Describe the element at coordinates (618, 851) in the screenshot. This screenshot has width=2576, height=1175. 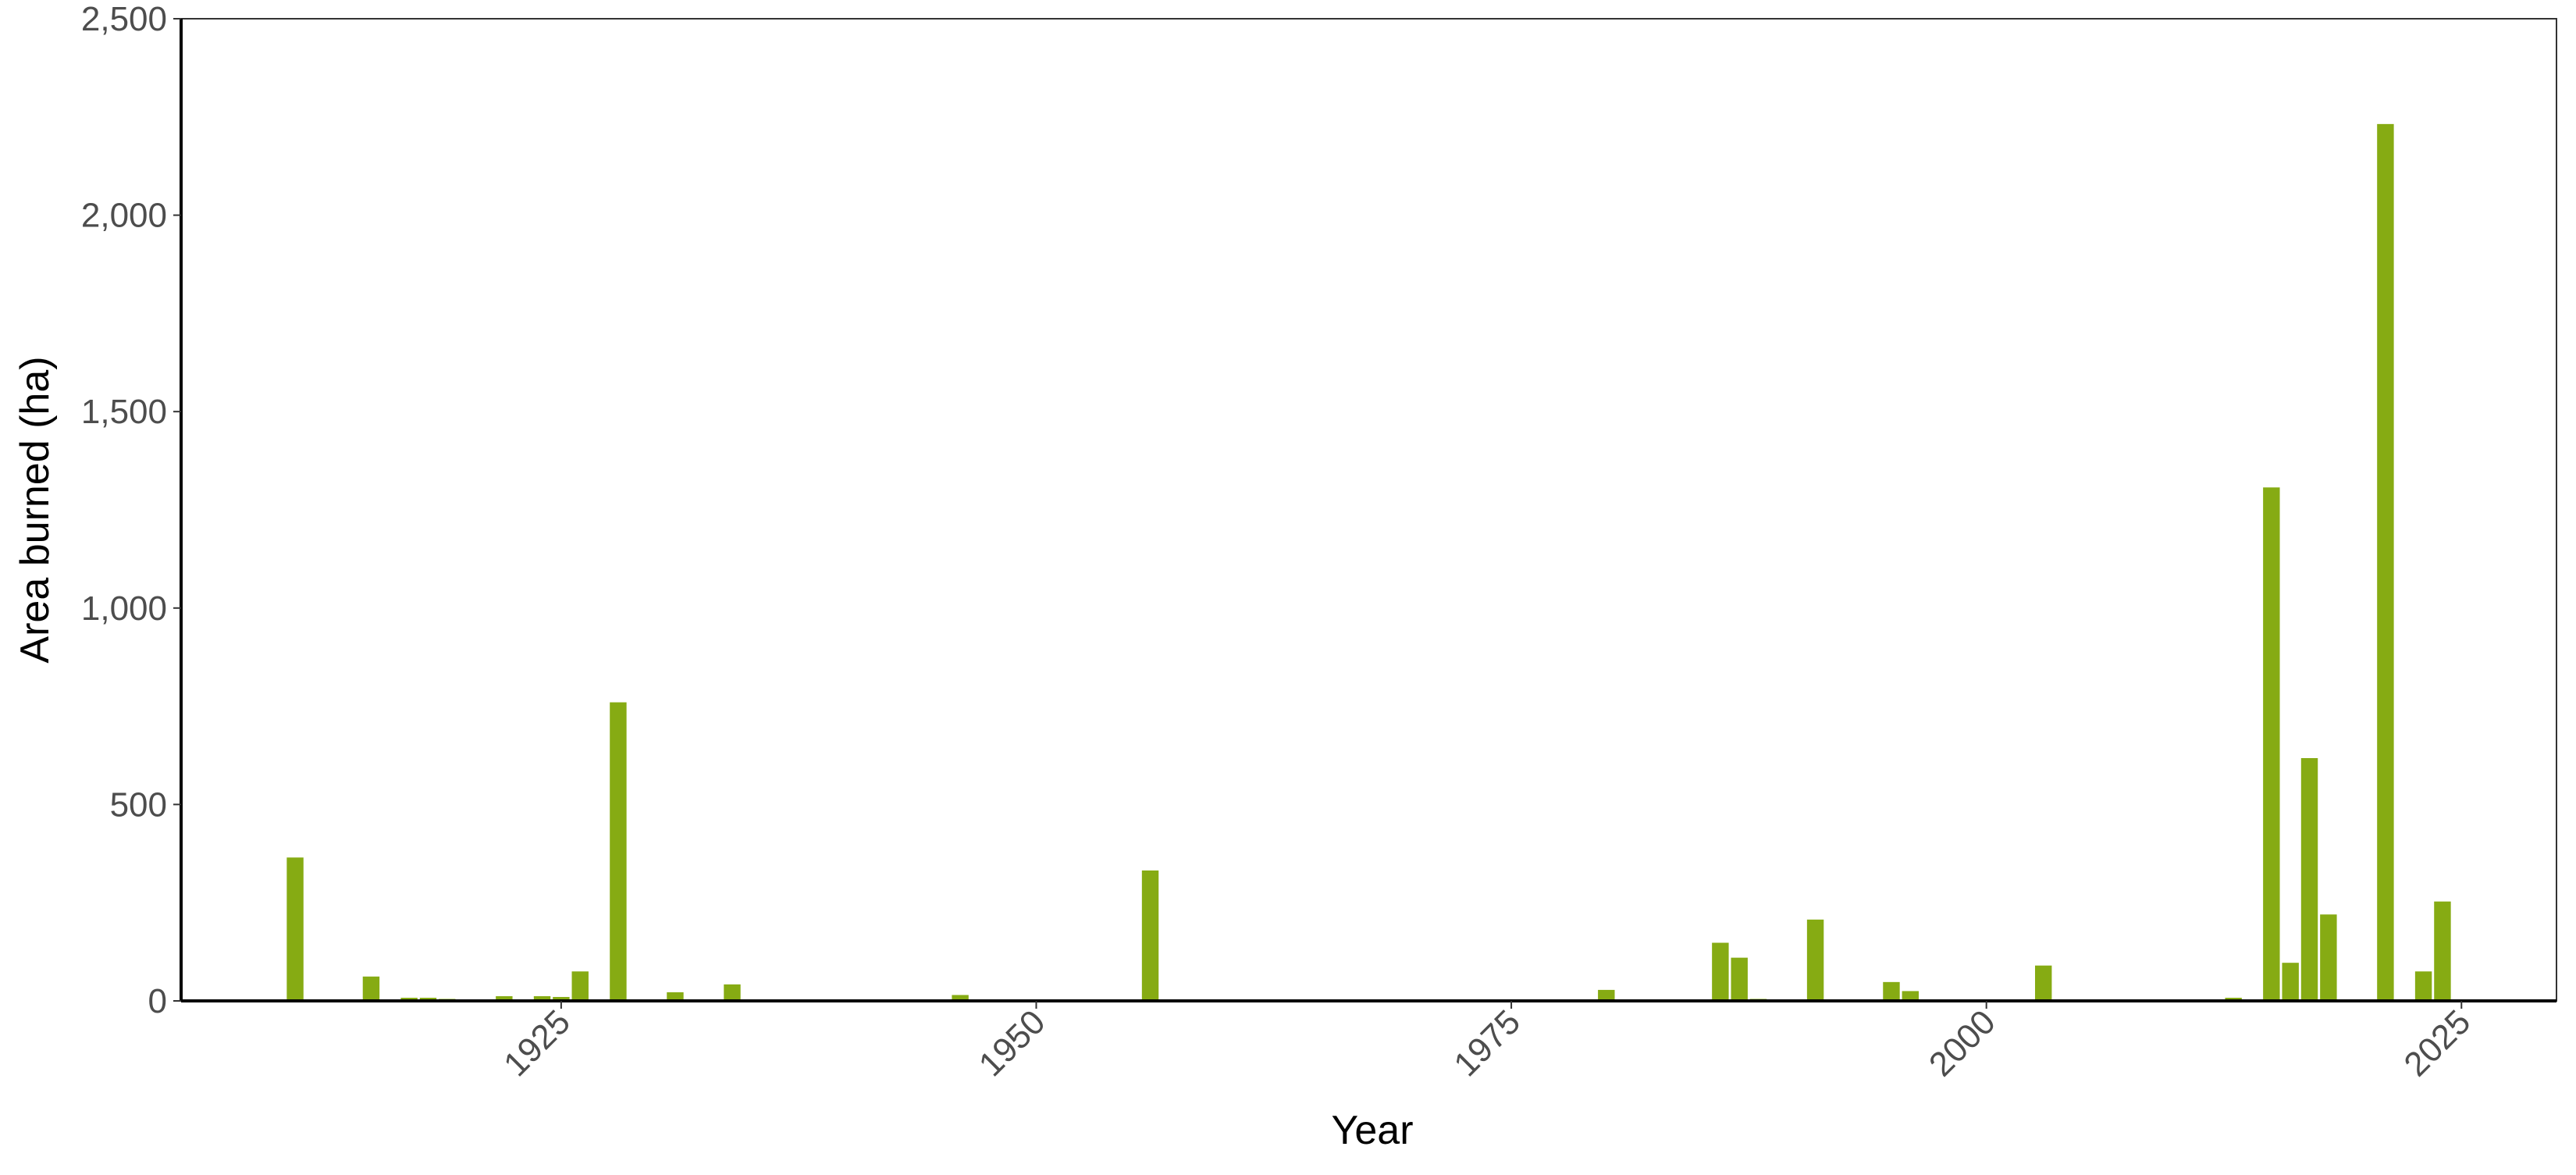
I see `bar-1928` at that location.